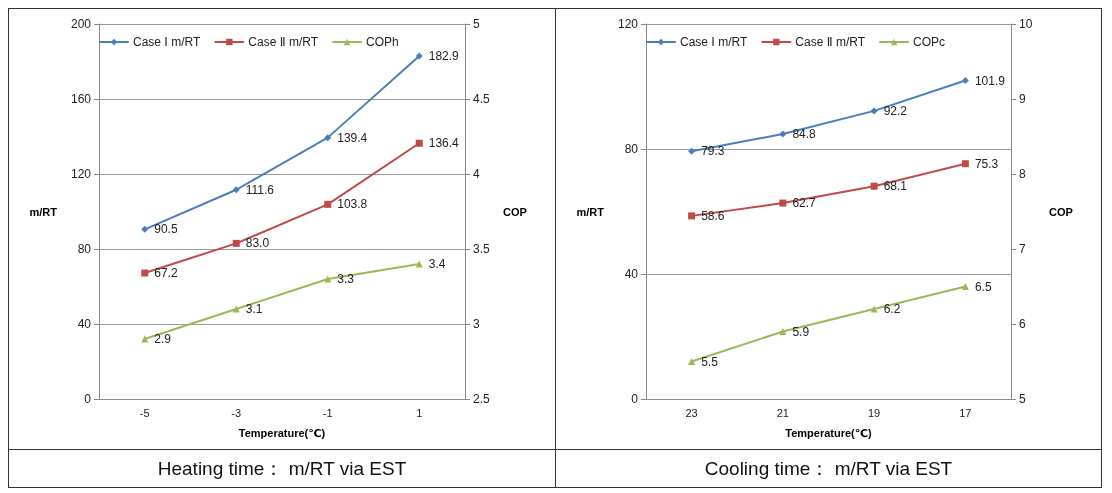 The image size is (1112, 493). What do you see at coordinates (236, 412) in the screenshot?
I see `x-tick-label: -3` at bounding box center [236, 412].